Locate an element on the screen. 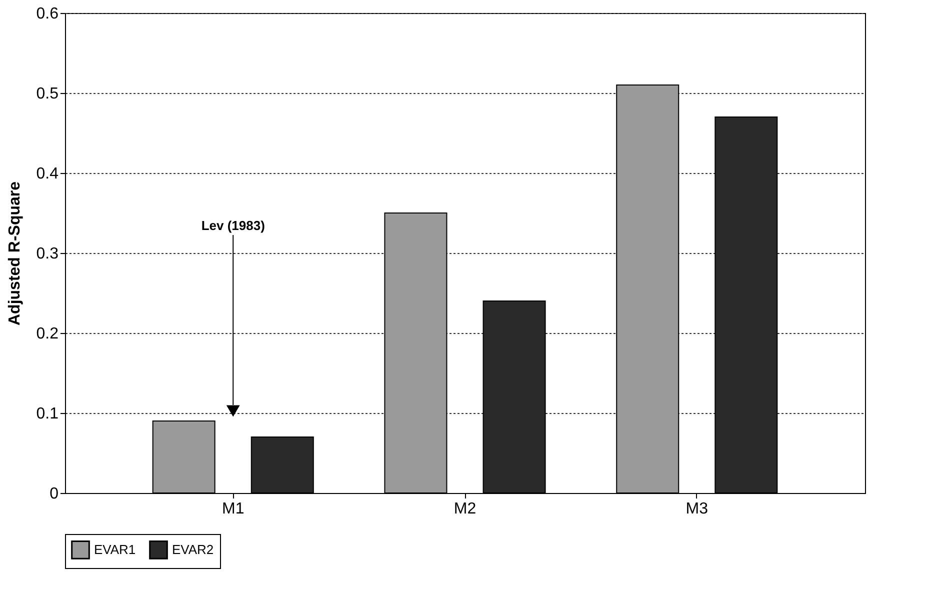 The image size is (926, 614). legend-label: EVAR1 is located at coordinates (115, 549).